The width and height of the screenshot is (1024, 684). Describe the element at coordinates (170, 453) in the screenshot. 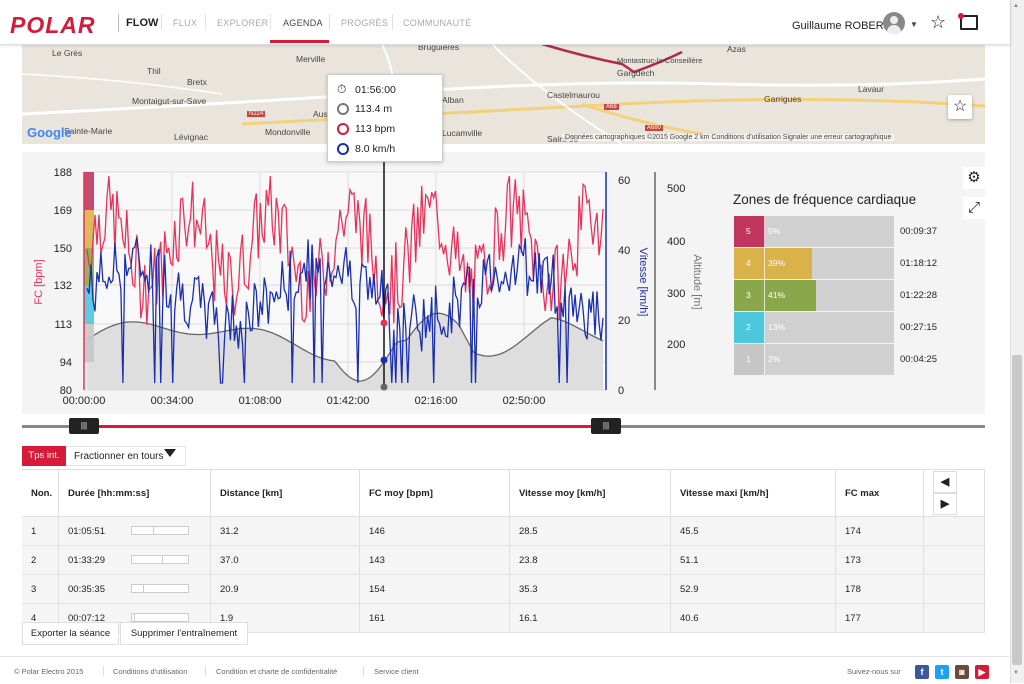

I see `chevron-down-icon` at that location.